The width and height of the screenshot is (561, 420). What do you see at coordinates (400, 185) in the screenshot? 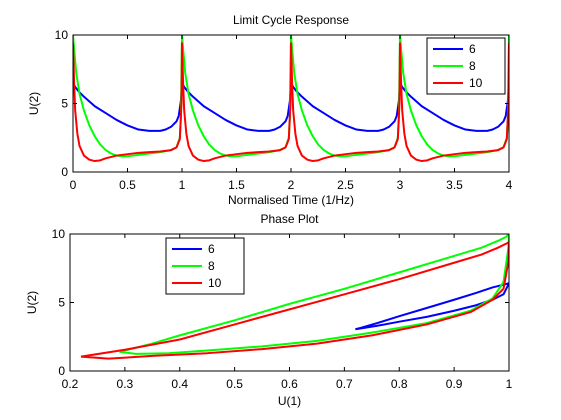
I see `x-tick-label: 3` at bounding box center [400, 185].